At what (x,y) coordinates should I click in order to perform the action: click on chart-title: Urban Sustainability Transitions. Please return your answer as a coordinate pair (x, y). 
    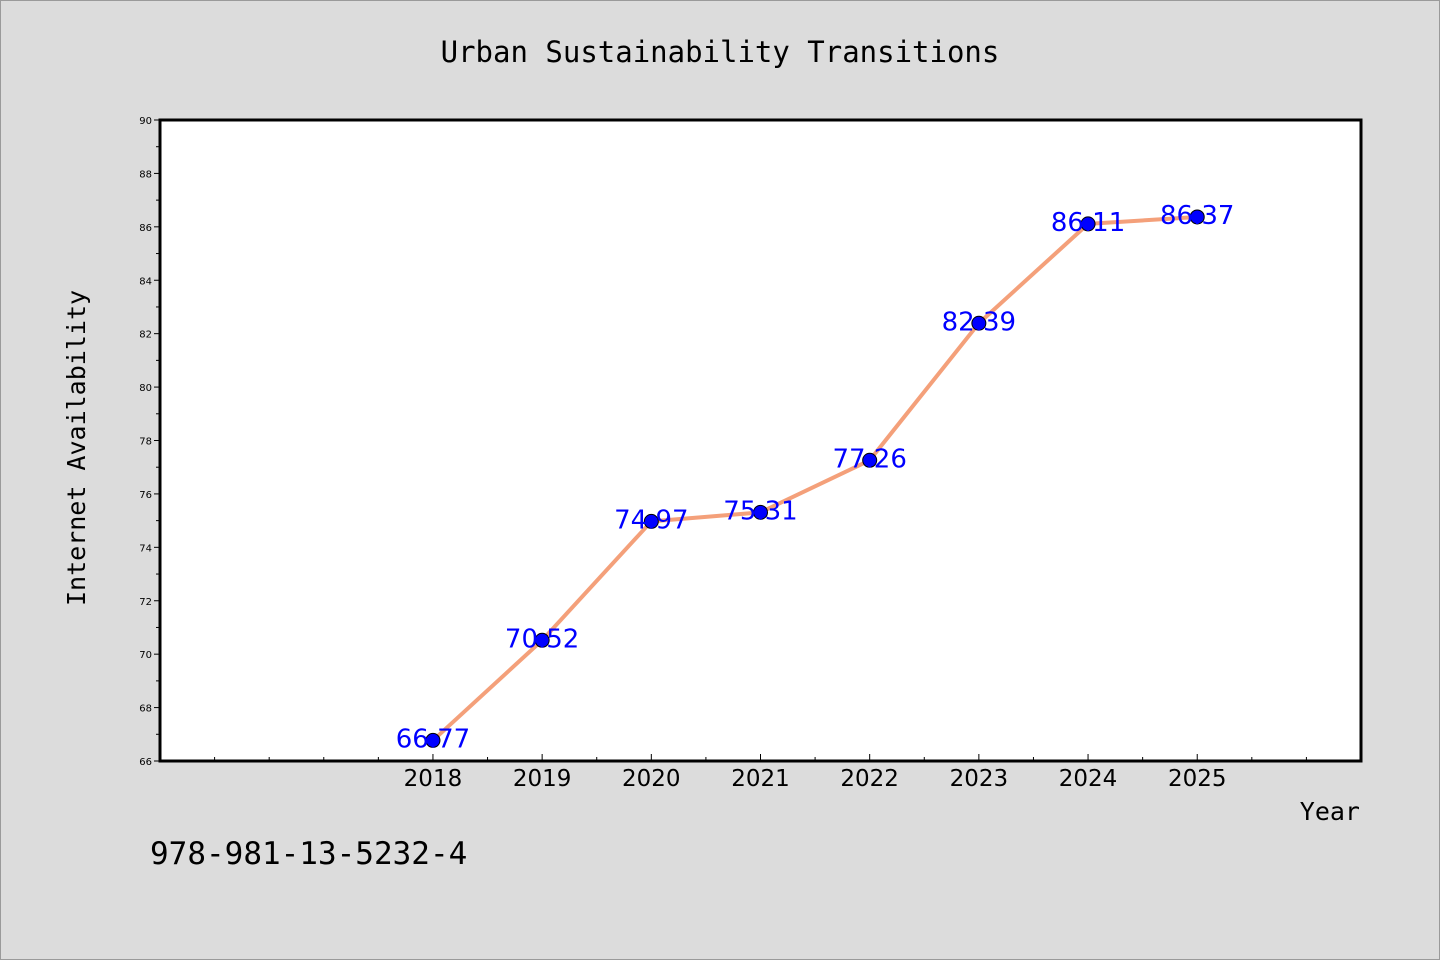
    Looking at the image, I should click on (720, 52).